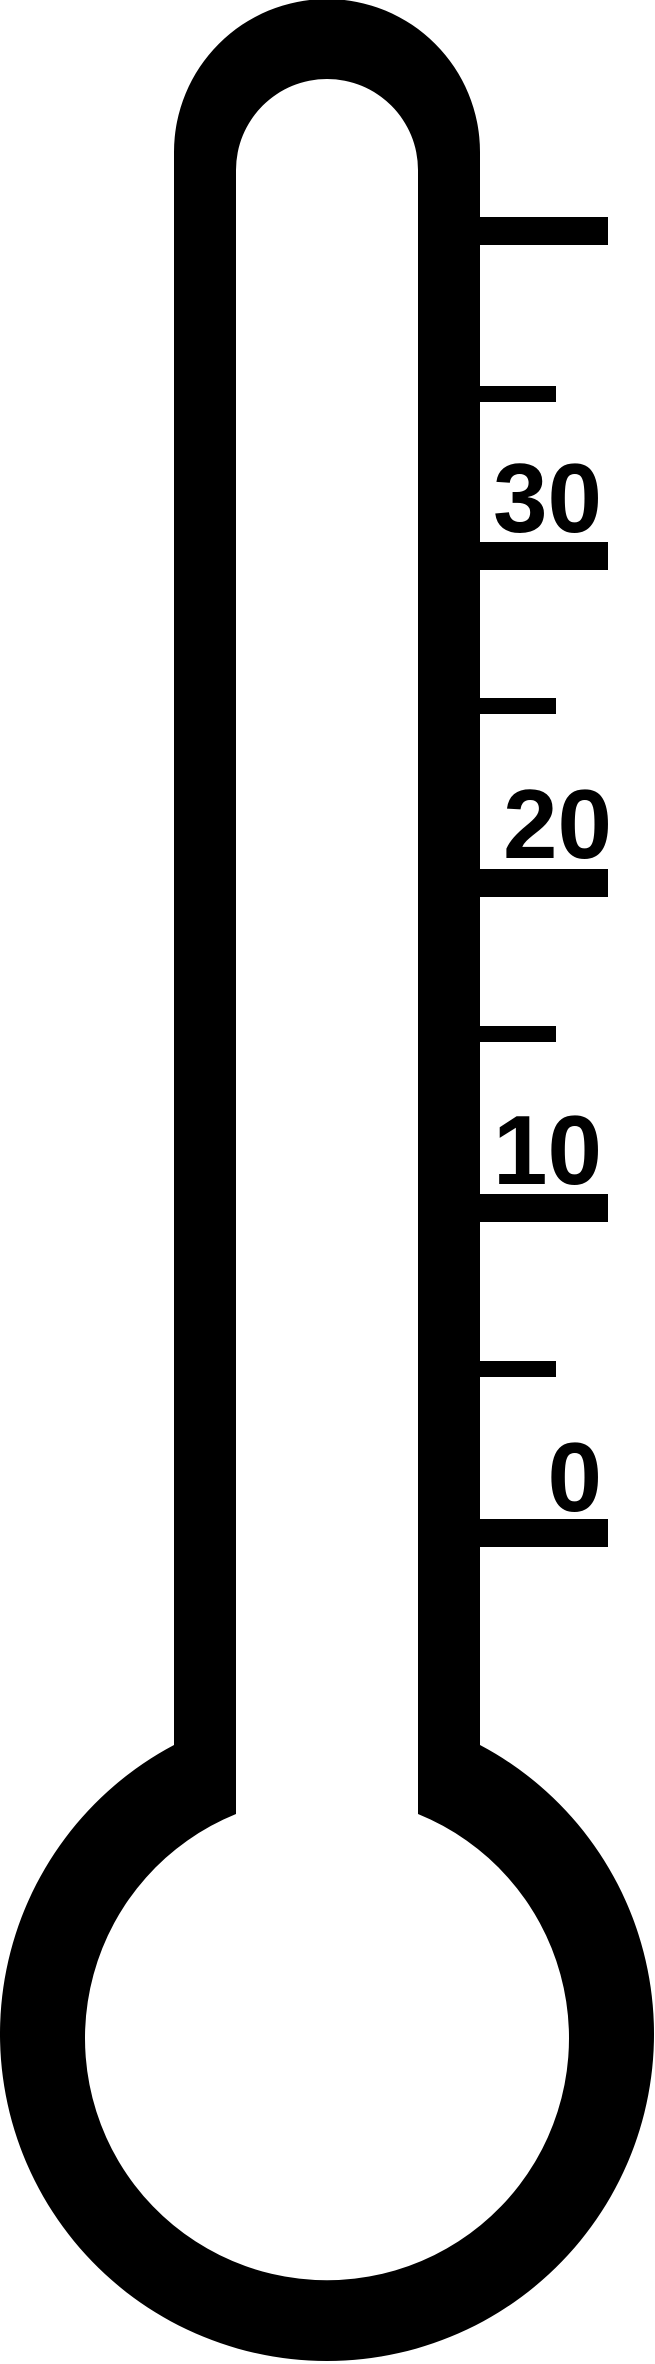 This screenshot has height=2364, width=655. Describe the element at coordinates (547, 1150) in the screenshot. I see `scale-label-10: 10` at that location.